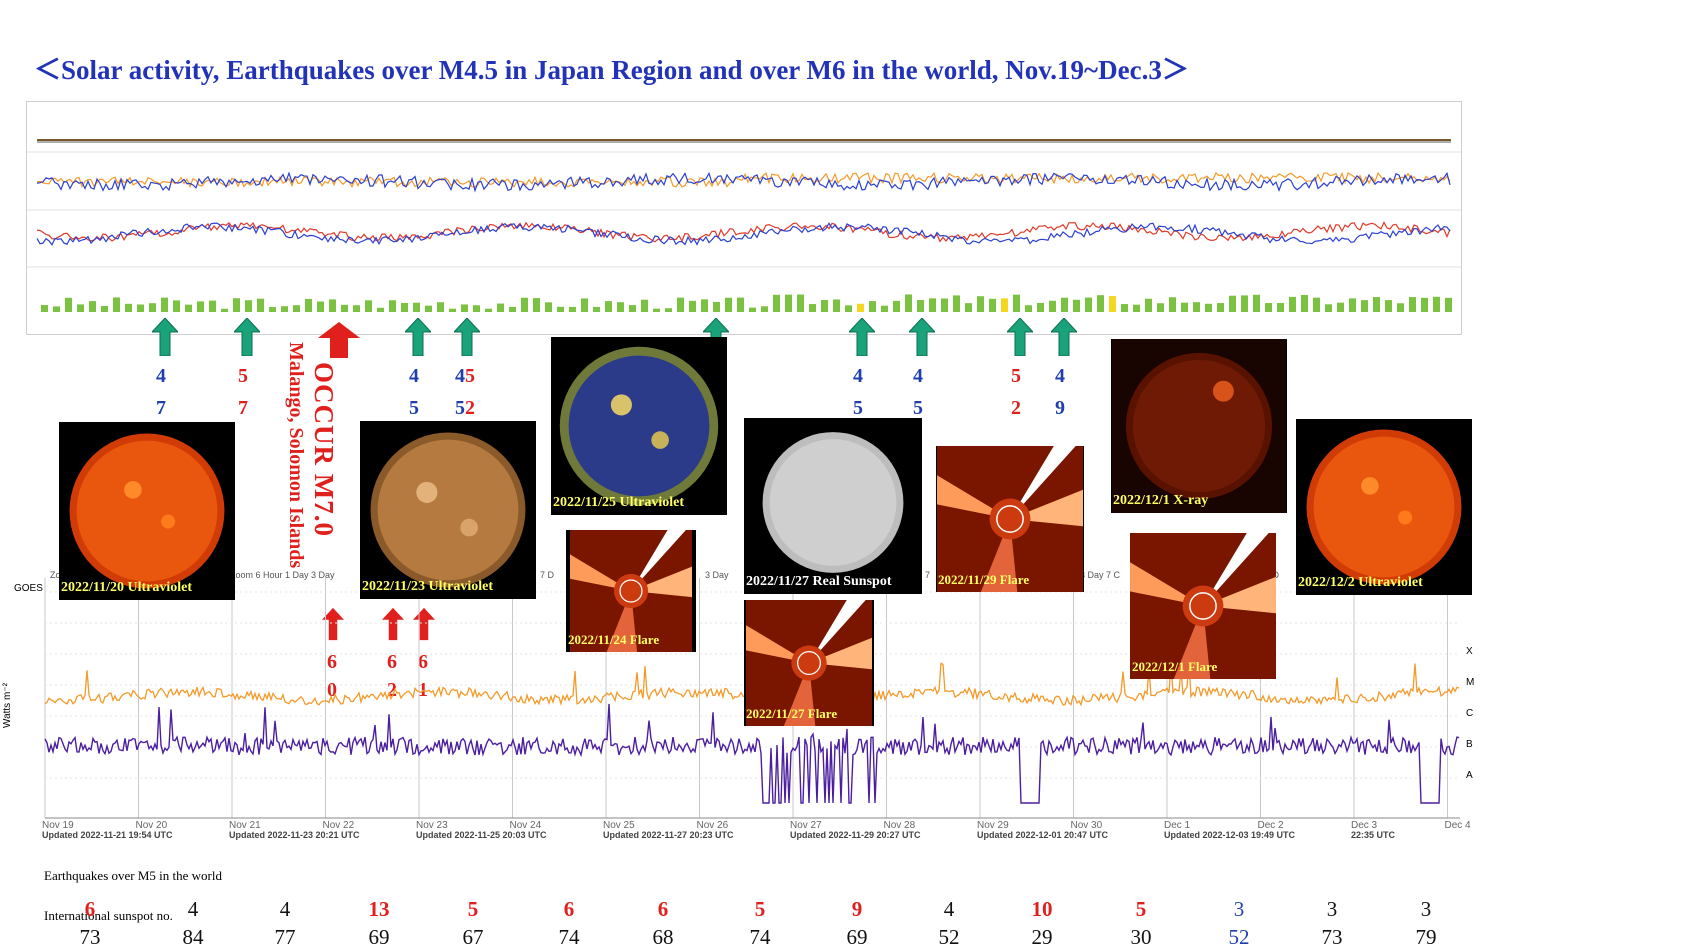 This screenshot has width=1694, height=952. What do you see at coordinates (760, 937) in the screenshot?
I see `sunspot-count: 74` at bounding box center [760, 937].